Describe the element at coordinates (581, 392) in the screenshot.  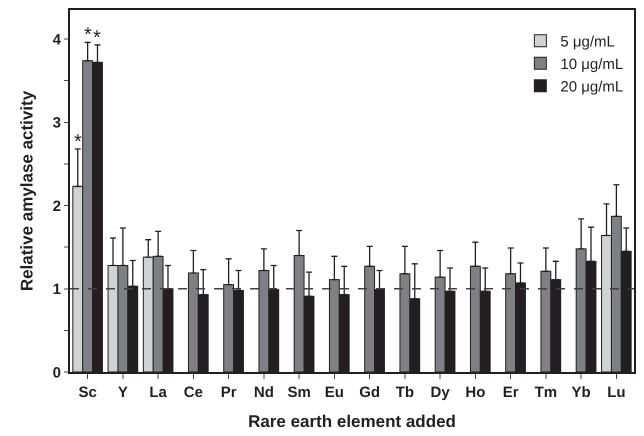
I see `x-tick-label: Yb` at that location.